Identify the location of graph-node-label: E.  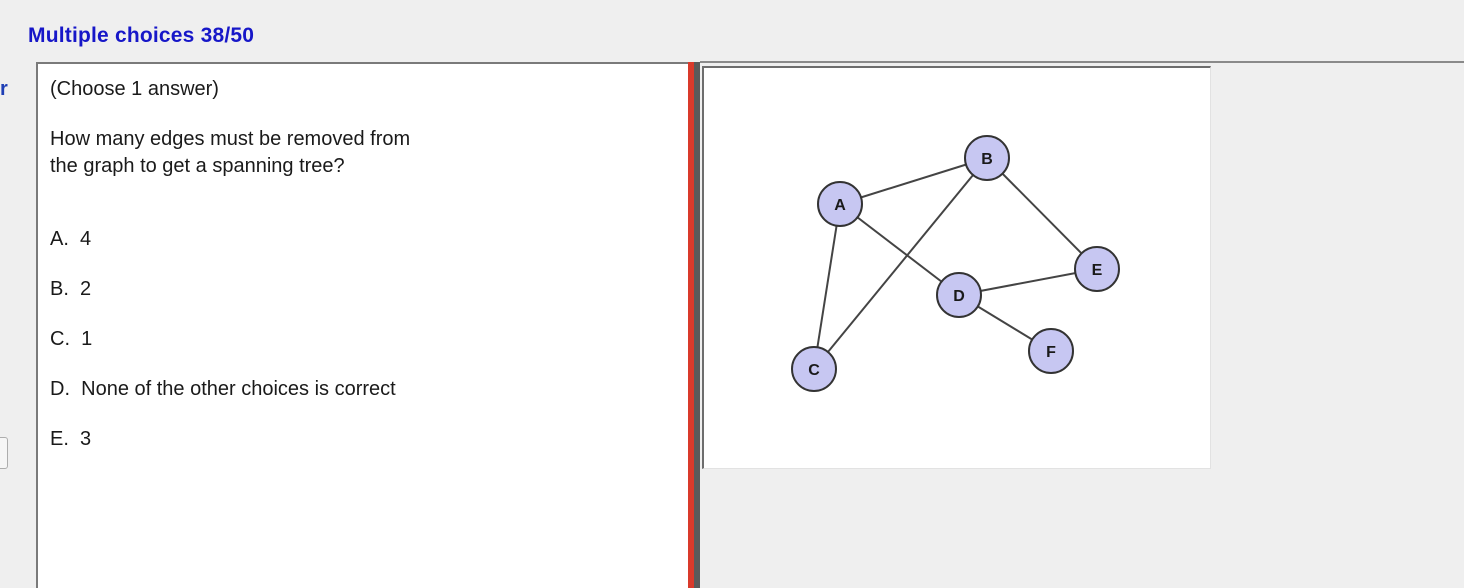
(1097, 270).